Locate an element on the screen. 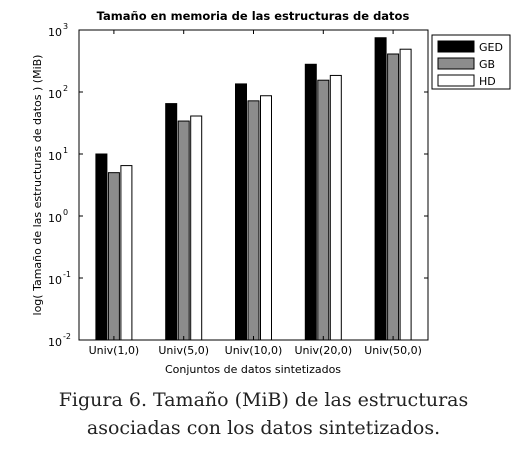 The width and height of the screenshot is (527, 458). legend-label-ged: GED is located at coordinates (491, 47).